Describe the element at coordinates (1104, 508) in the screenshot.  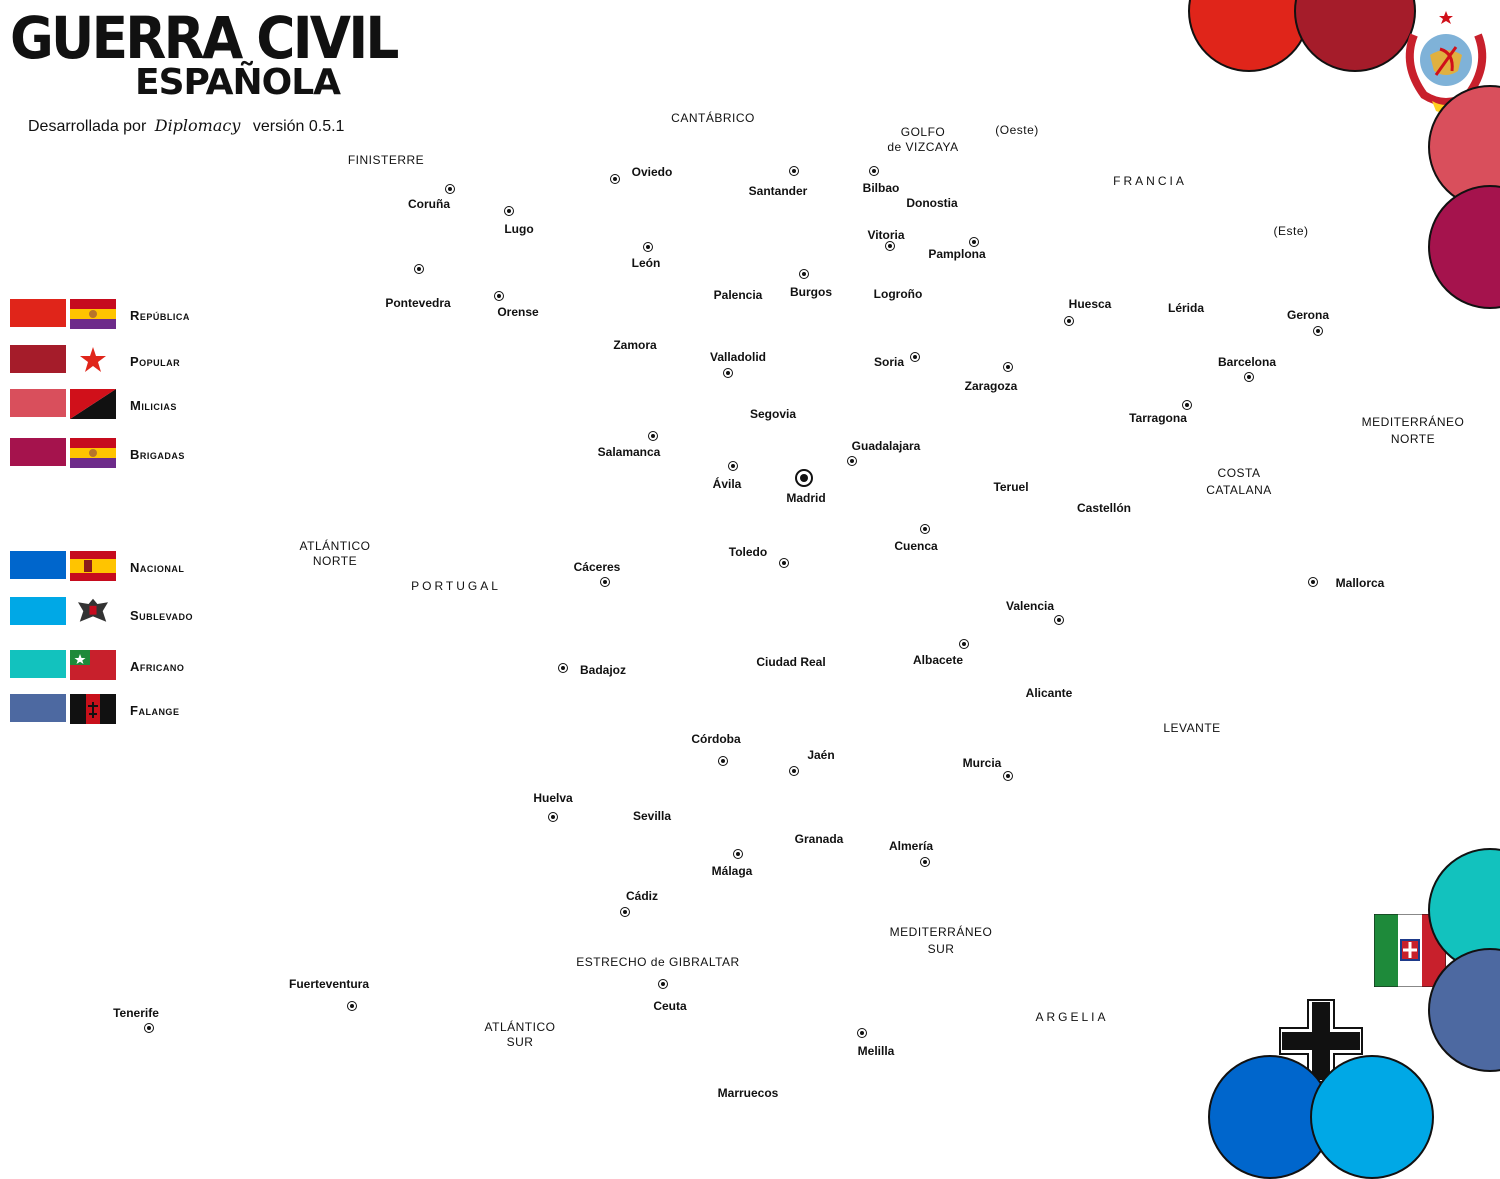
I see `city-label: Castellón` at that location.